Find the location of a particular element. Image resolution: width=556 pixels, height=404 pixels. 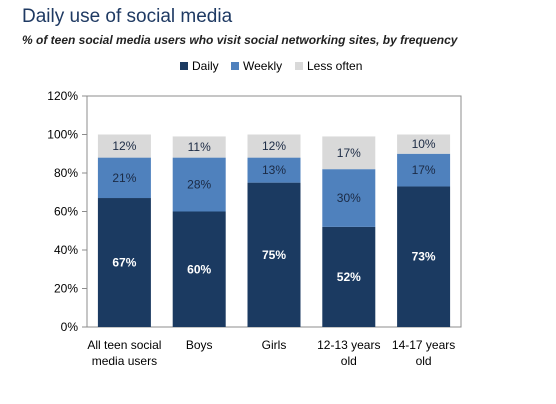

y-tick-label: 100% is located at coordinates (62, 135).